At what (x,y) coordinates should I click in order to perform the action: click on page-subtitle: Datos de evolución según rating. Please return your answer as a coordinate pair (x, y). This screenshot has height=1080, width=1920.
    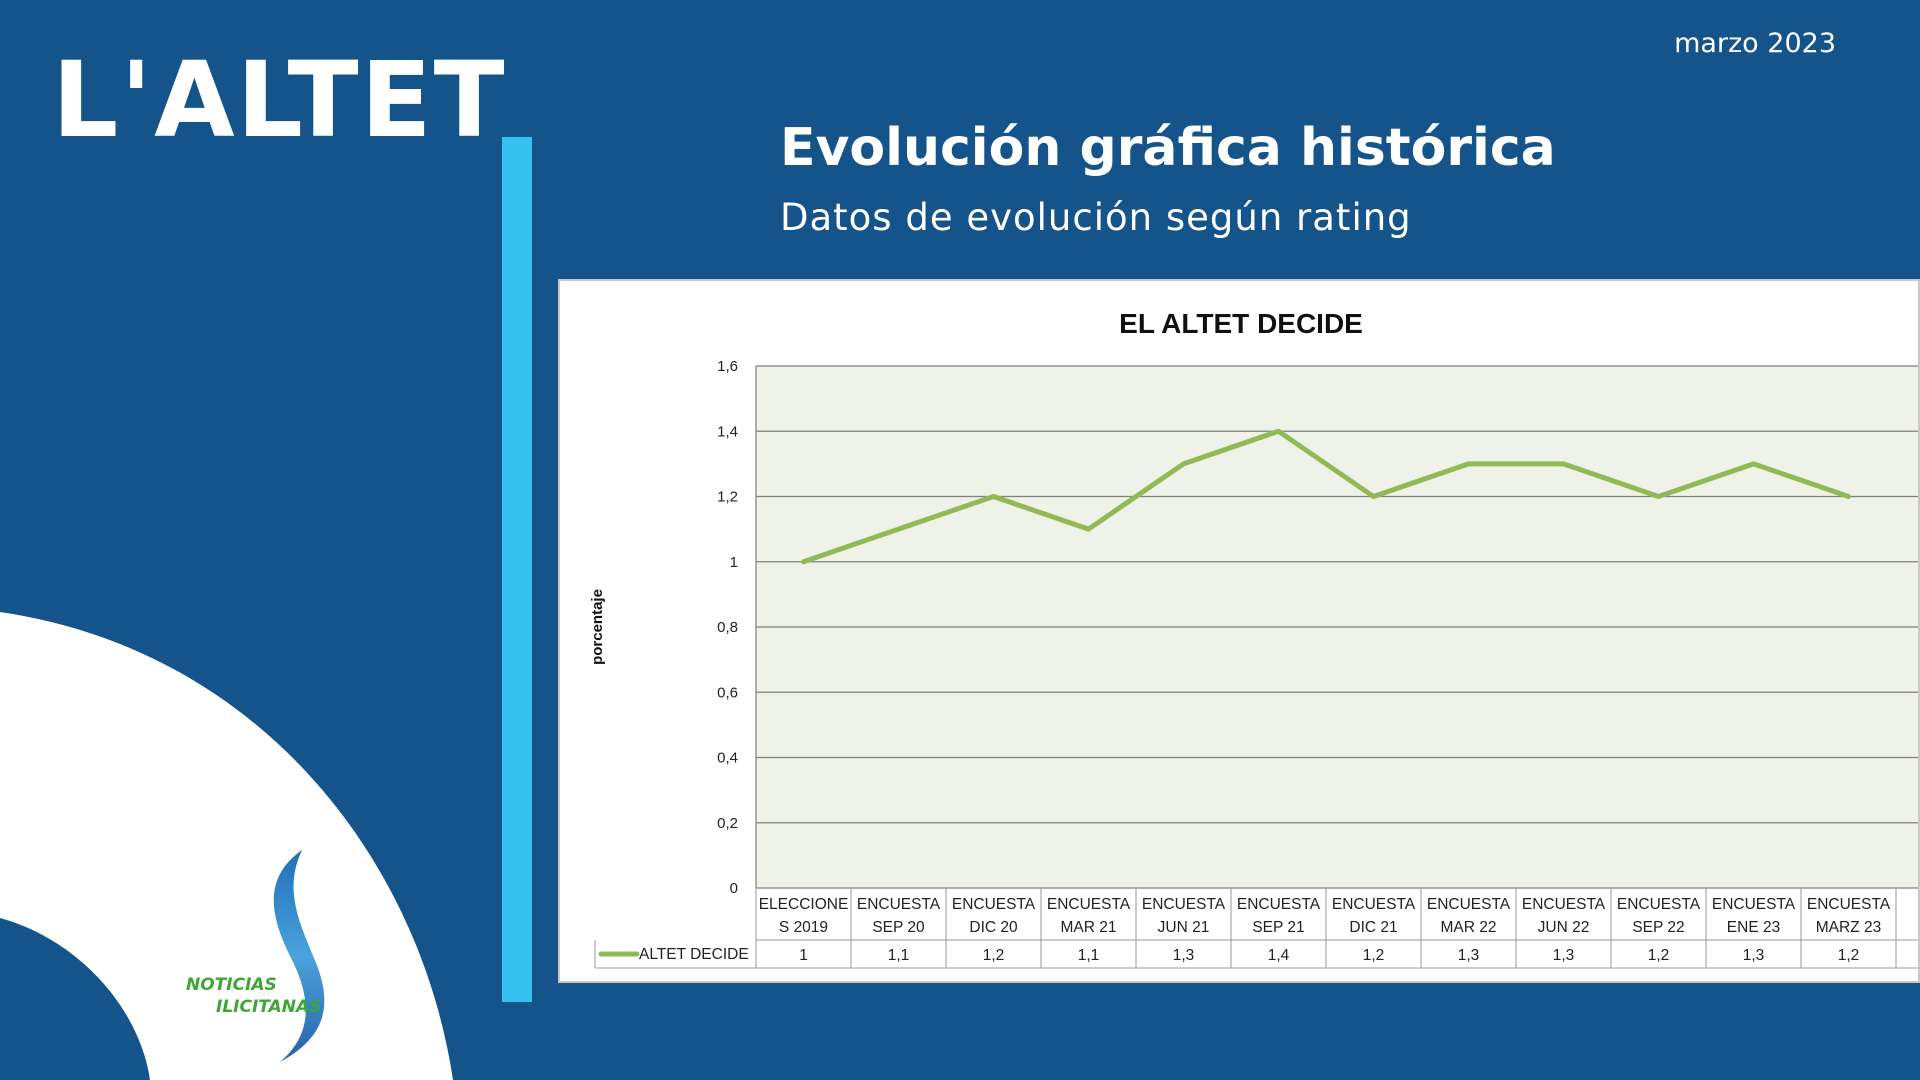
    Looking at the image, I should click on (1096, 217).